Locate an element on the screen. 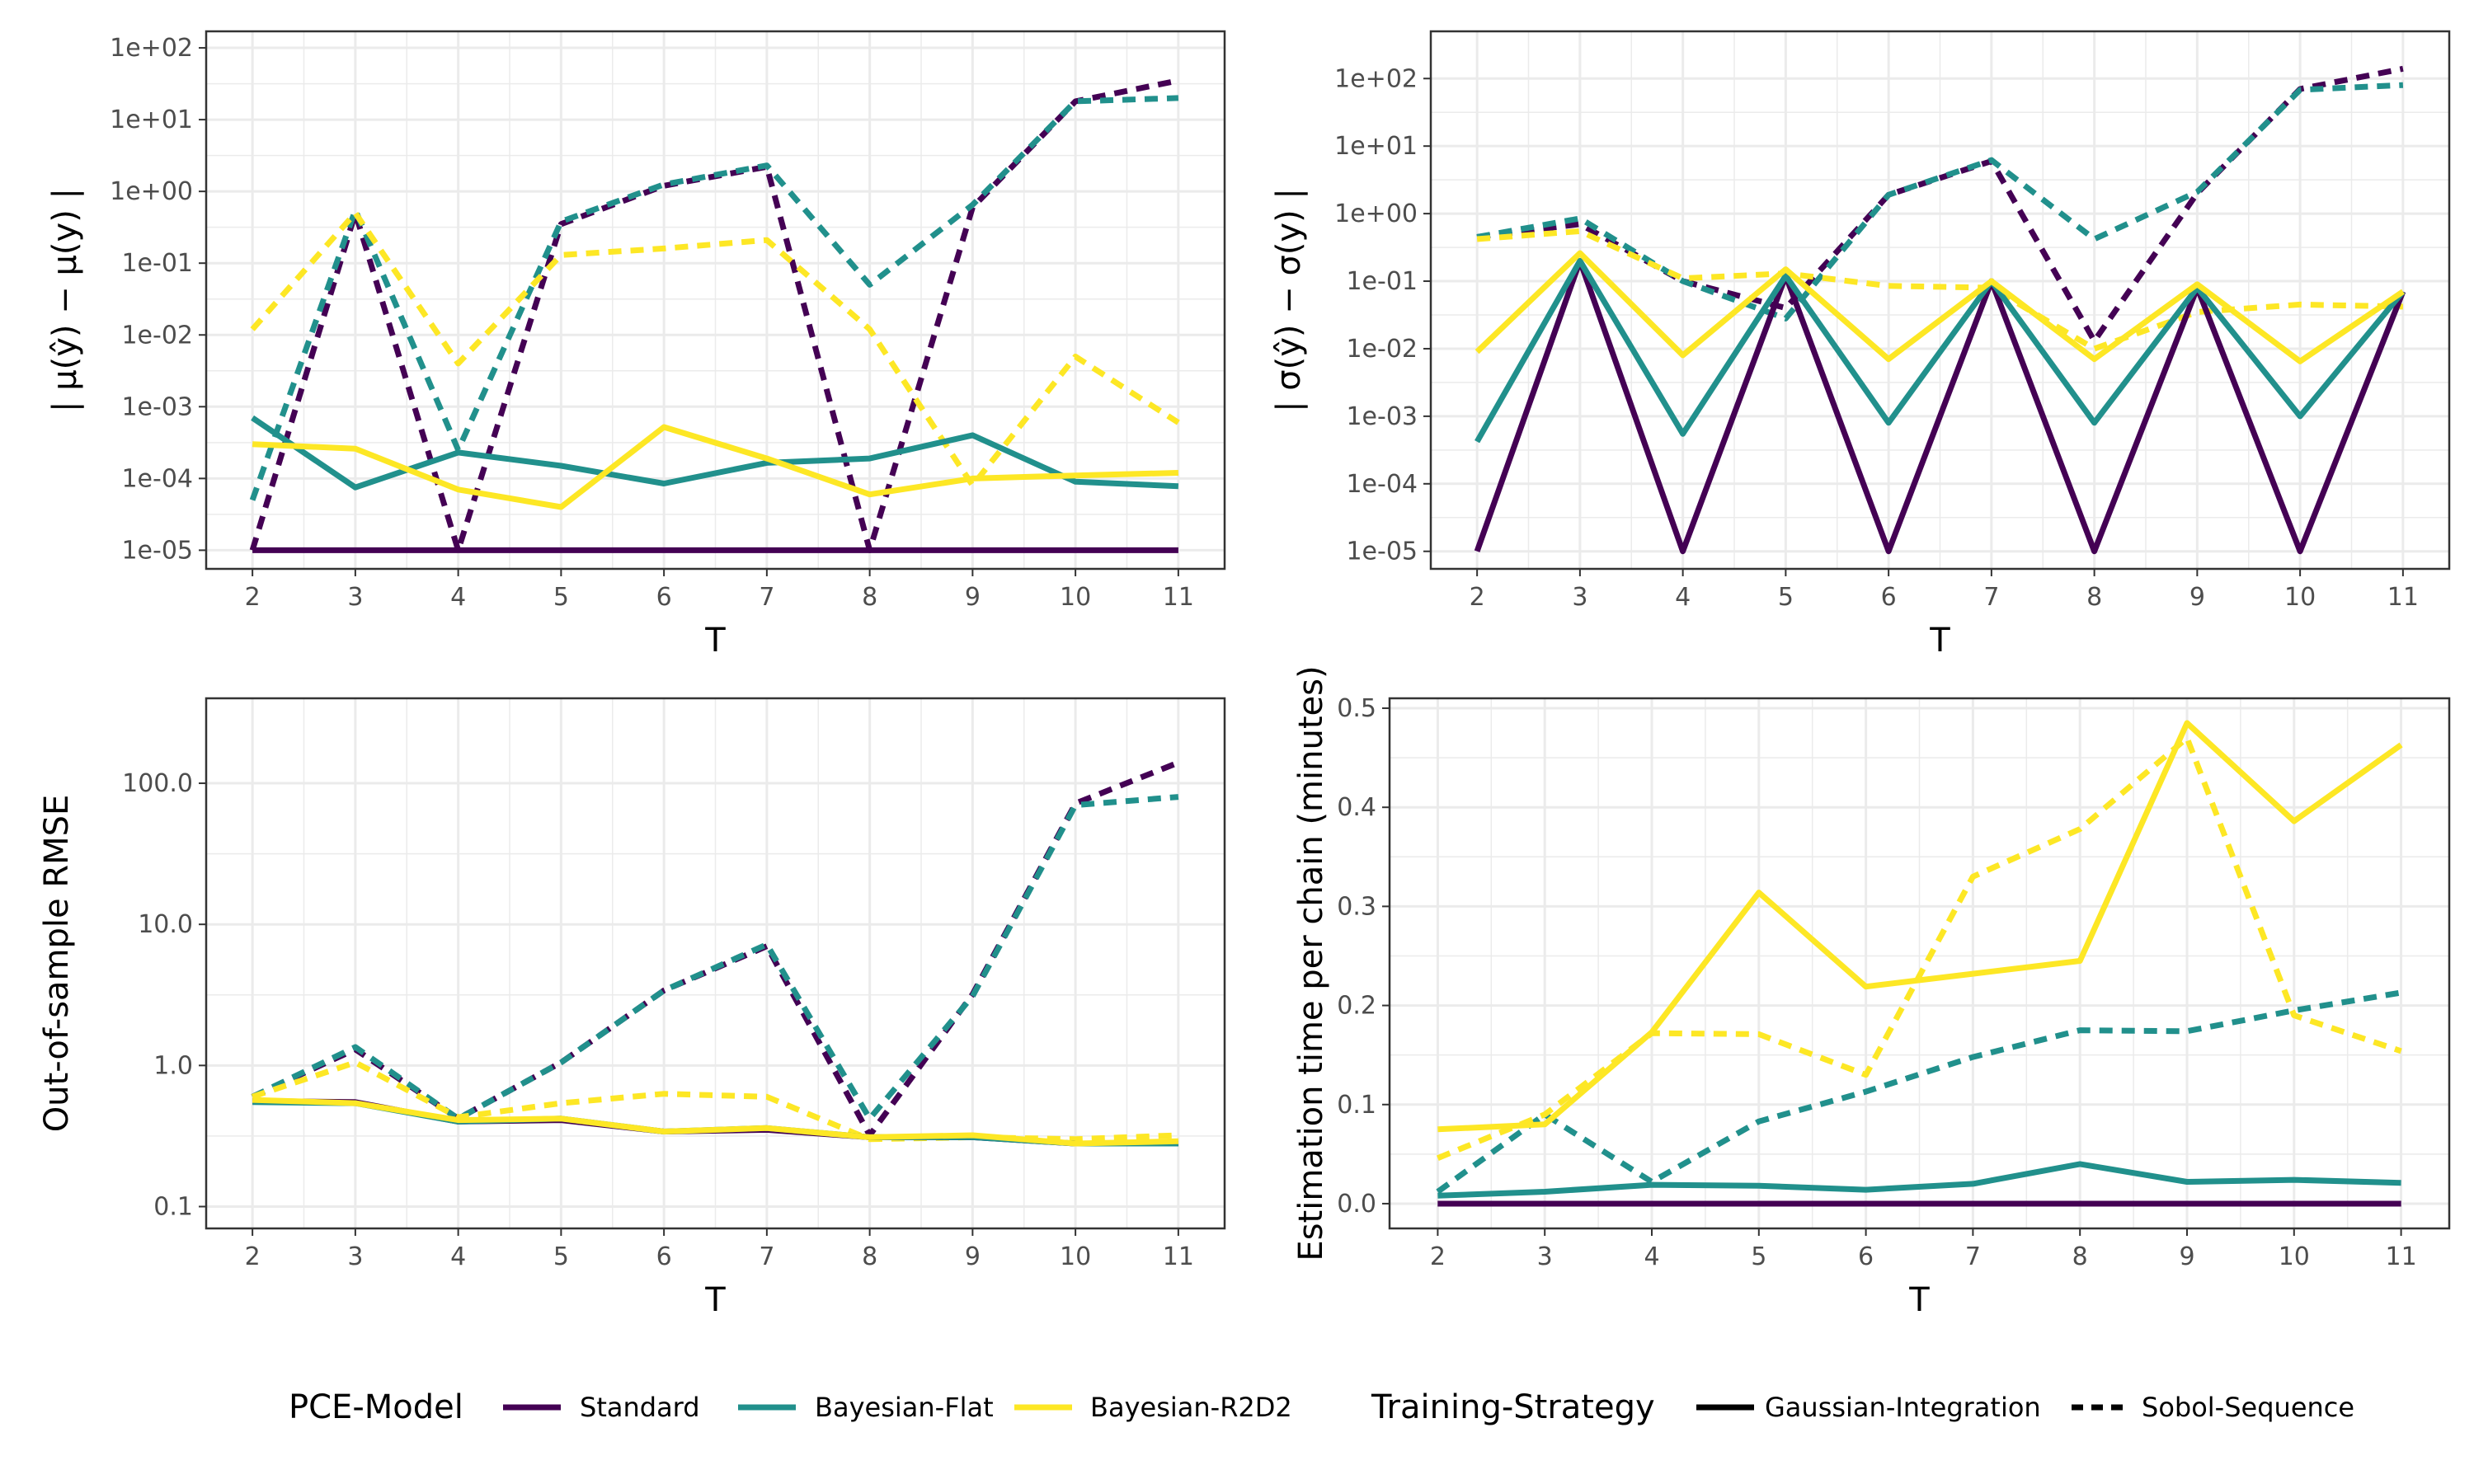 This screenshot has height=1484, width=2474. y-tick-label: 10.0 is located at coordinates (165, 924).